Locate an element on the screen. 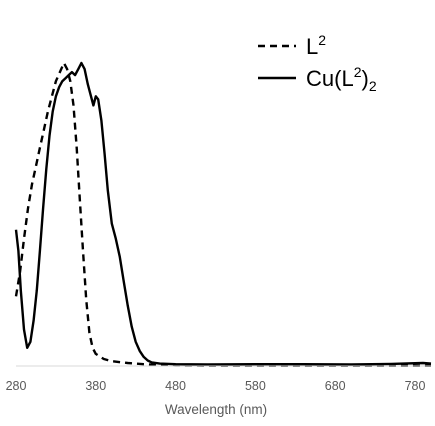 This screenshot has height=426, width=435. x-axis-ticks: 280 380 480 580 680 780 is located at coordinates (216, 386).